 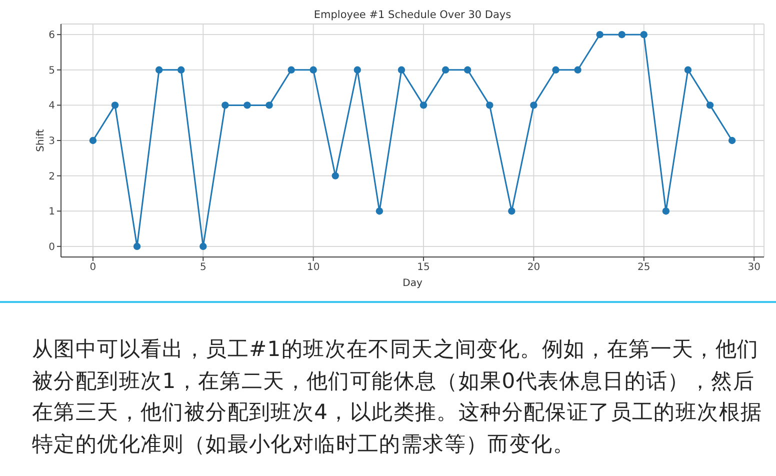 What do you see at coordinates (754, 268) in the screenshot?
I see `x-tick-label: 30` at bounding box center [754, 268].